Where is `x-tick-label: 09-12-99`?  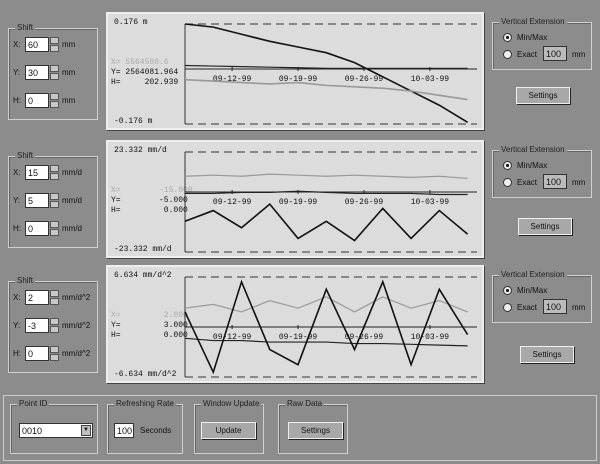
x-tick-label: 09-12-99 is located at coordinates (232, 202).